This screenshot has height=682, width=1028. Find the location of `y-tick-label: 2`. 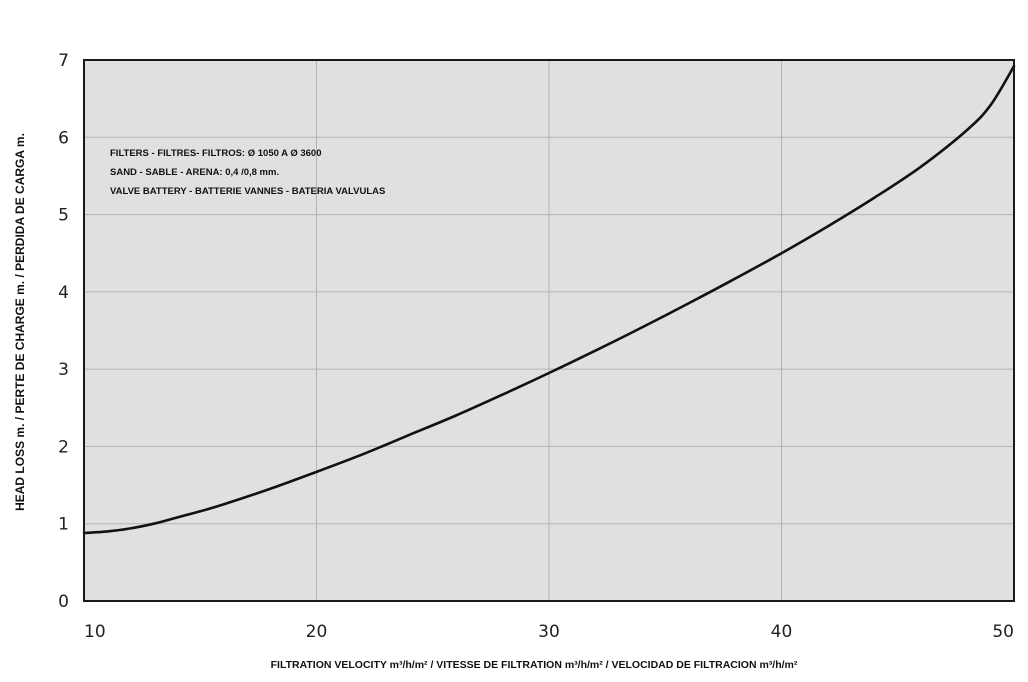

y-tick-label: 2 is located at coordinates (63, 447).